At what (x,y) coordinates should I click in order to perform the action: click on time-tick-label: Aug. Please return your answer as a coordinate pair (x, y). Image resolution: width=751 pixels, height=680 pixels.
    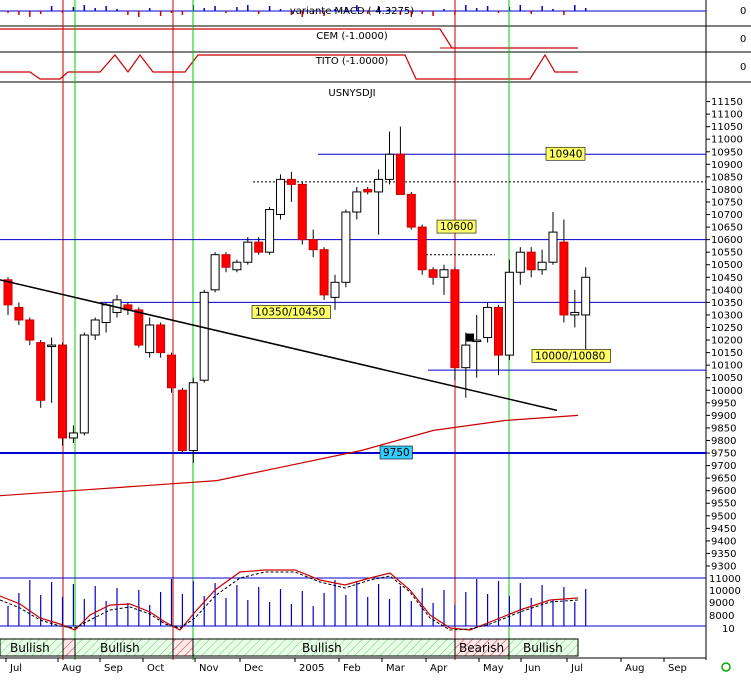
    Looking at the image, I should click on (72, 668).